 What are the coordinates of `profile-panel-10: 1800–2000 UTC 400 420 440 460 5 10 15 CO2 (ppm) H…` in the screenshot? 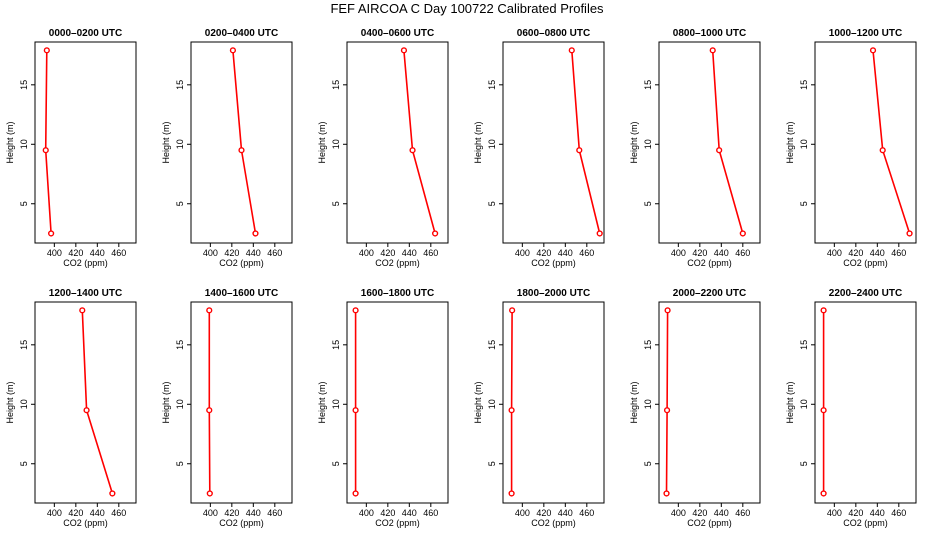 It's located at (539, 408).